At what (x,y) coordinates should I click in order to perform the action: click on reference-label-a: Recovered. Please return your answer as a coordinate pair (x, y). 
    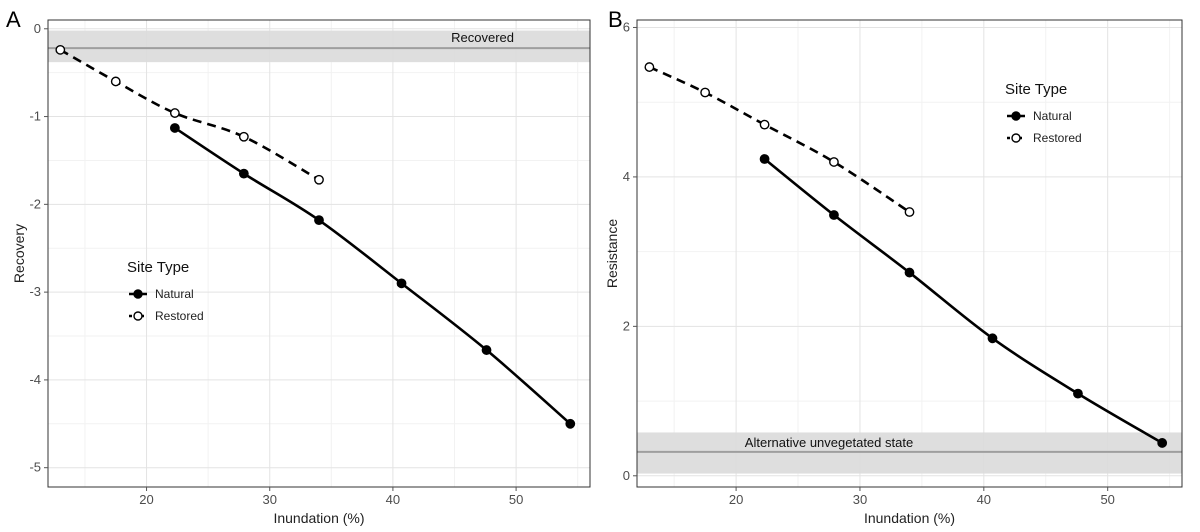
    Looking at the image, I should click on (482, 37).